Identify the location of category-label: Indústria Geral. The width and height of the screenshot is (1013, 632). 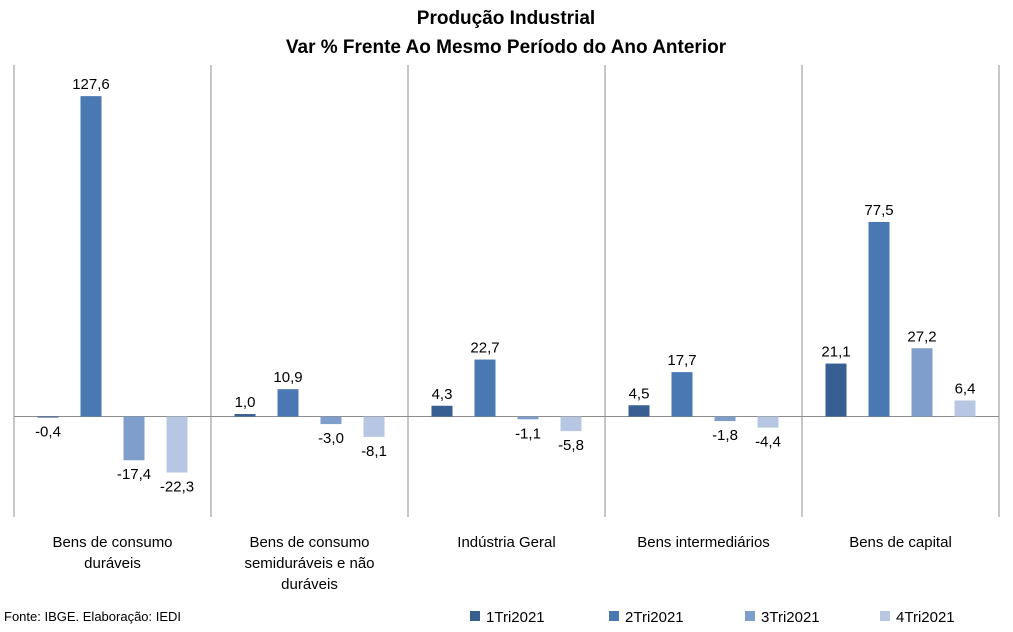
(506, 542).